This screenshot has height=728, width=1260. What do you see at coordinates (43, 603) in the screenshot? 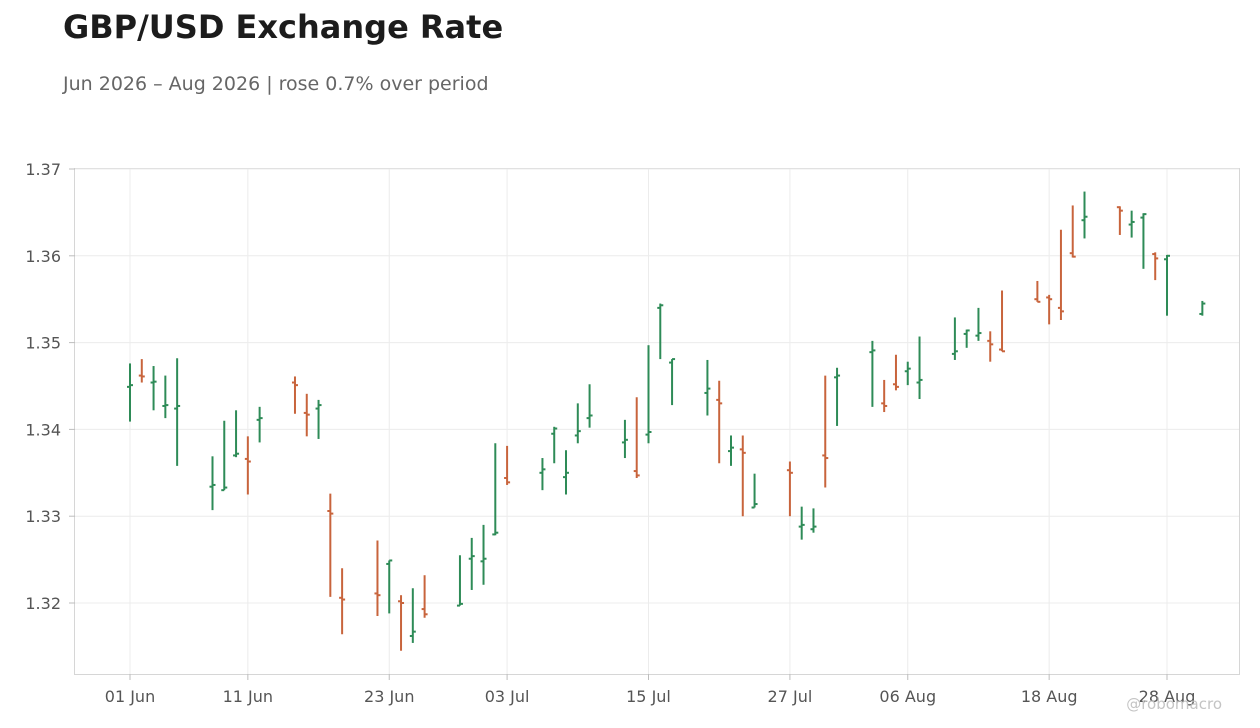
I see `y-tick-label: 1.32` at bounding box center [43, 603].